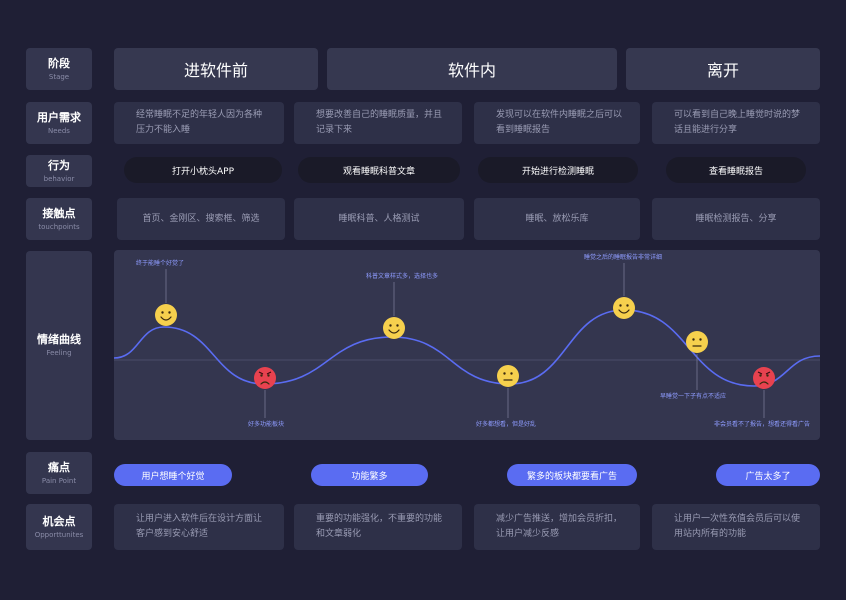 The height and width of the screenshot is (600, 846). What do you see at coordinates (203, 170) in the screenshot?
I see `behavior-pill: 打开小枕头APP` at bounding box center [203, 170].